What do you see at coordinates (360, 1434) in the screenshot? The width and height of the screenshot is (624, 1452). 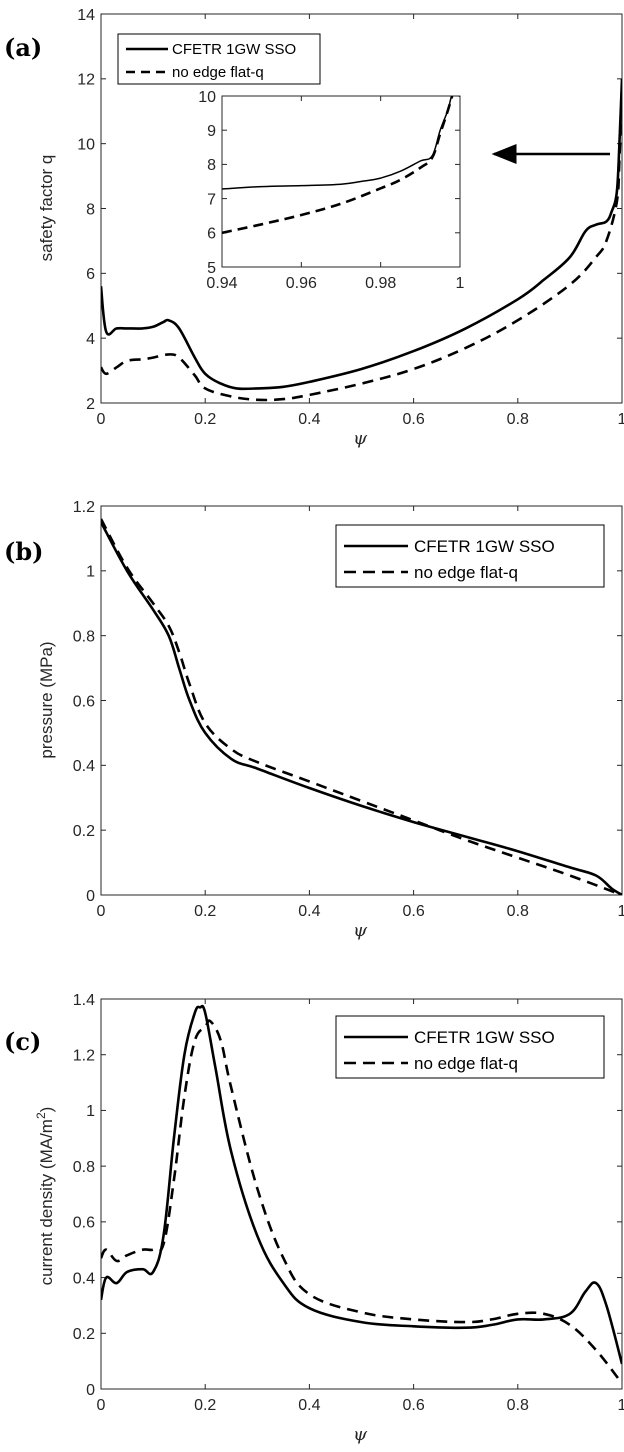 I see `x-axis-label-c: ψ` at bounding box center [360, 1434].